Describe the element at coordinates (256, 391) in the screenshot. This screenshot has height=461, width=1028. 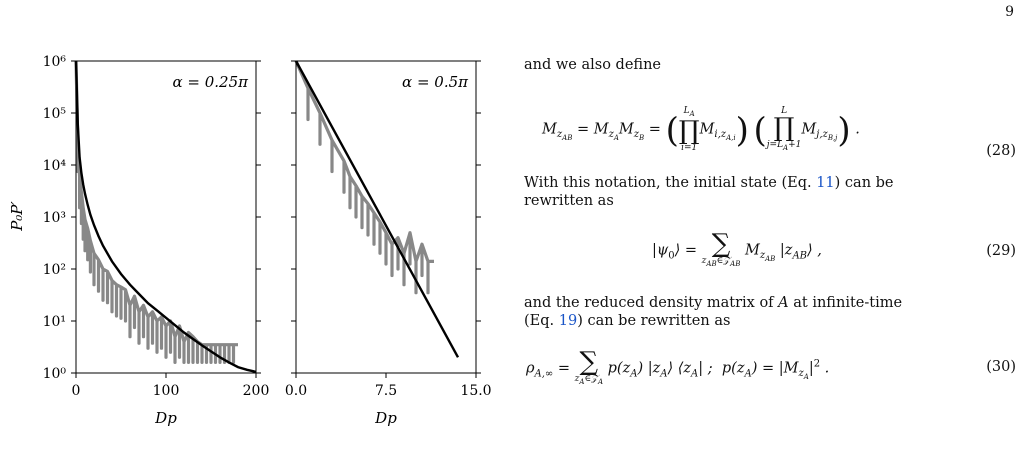
I see `x-tick-label-0-2: 200` at that location.